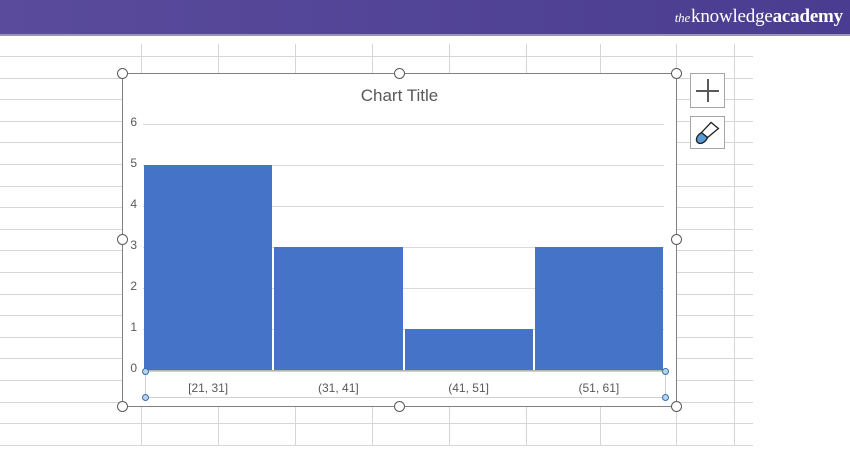 The height and width of the screenshot is (450, 850). I want to click on y-axis-tick-label: 3, so click(133, 245).